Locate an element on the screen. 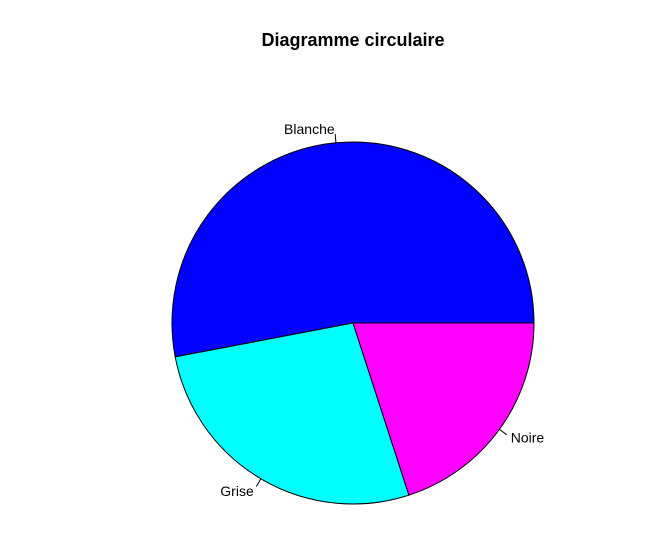  pie-label-tick-grise is located at coordinates (258, 482).